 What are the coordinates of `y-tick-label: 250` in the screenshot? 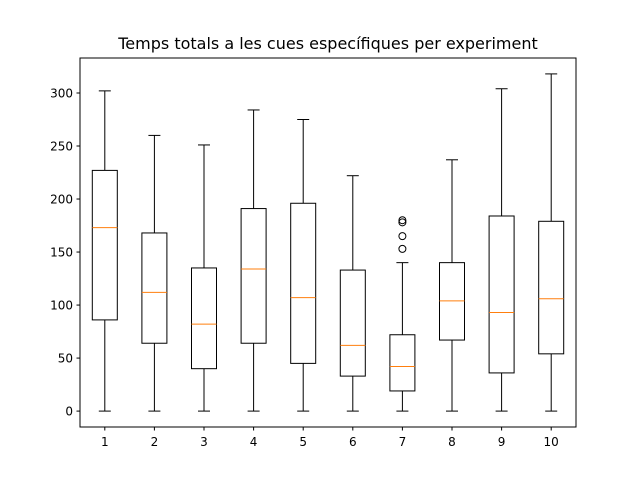 It's located at (61, 146).